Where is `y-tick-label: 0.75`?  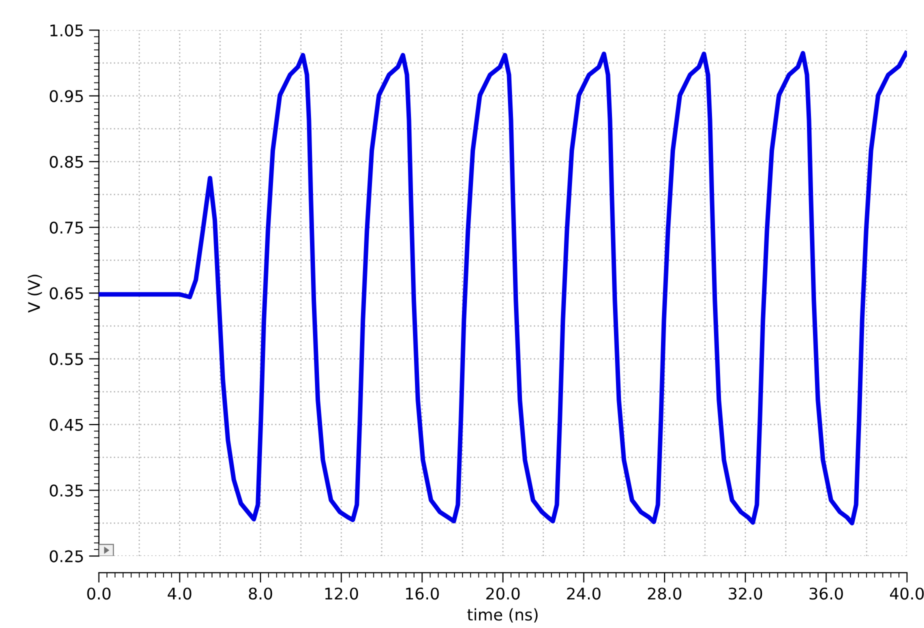
y-tick-label: 0.75 is located at coordinates (66, 228).